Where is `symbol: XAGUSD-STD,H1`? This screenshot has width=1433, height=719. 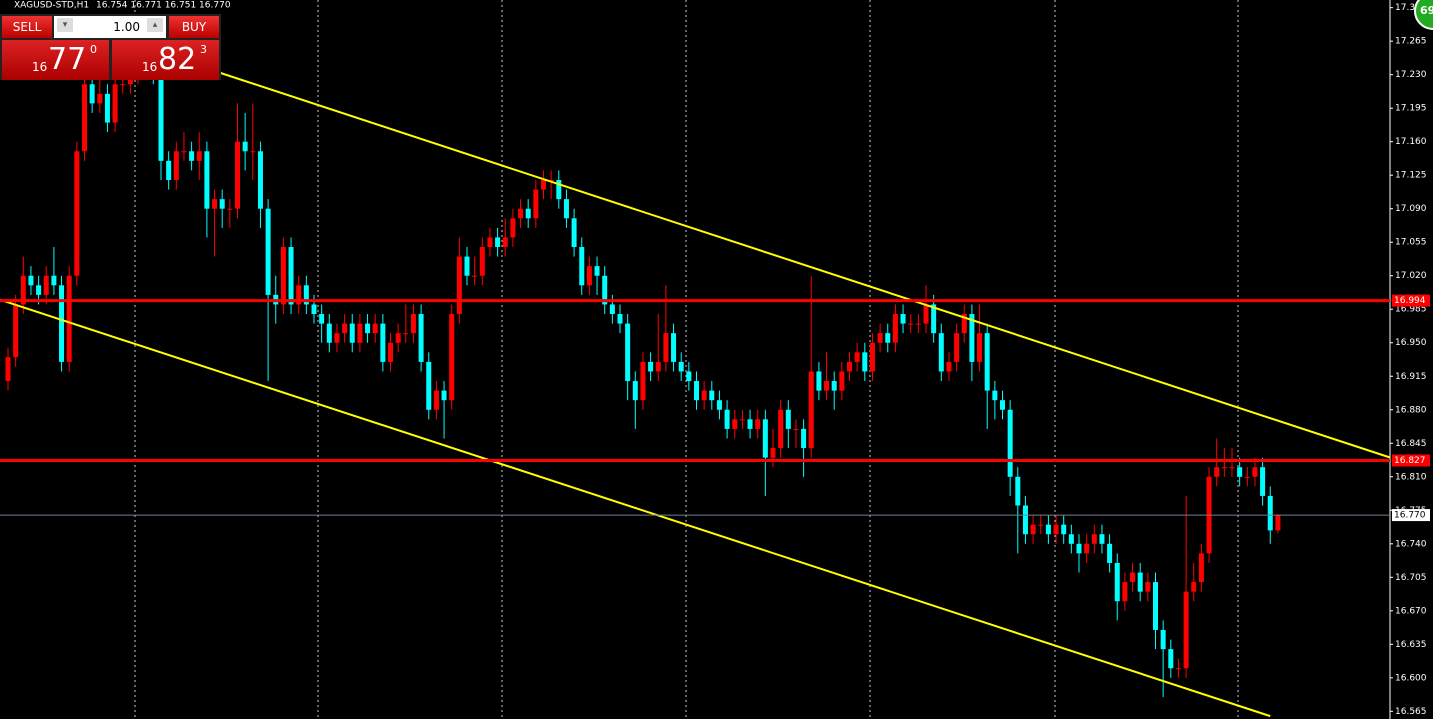 symbol: XAGUSD-STD,H1 is located at coordinates (51, 6).